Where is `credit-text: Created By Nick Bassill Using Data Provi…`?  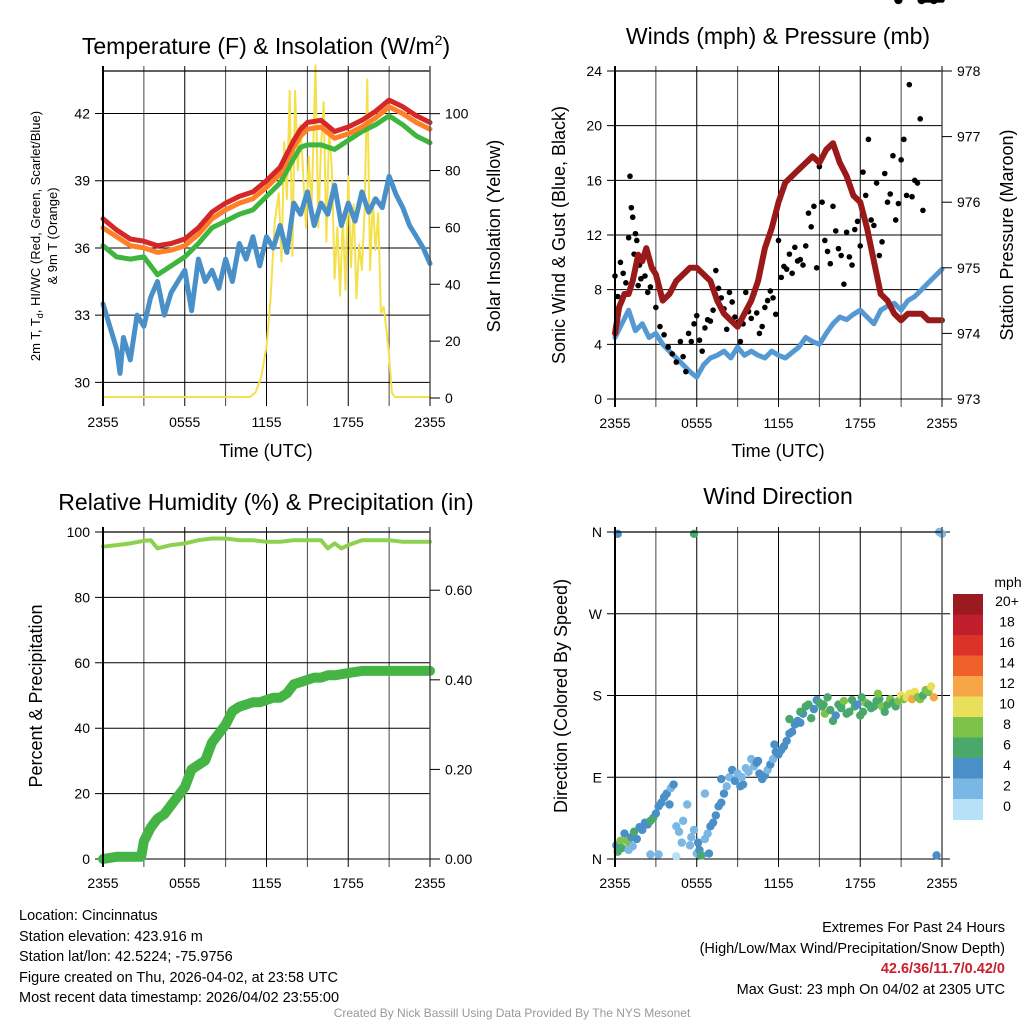
credit-text: Created By Nick Bassill Using Data Provi… is located at coordinates (512, 1013).